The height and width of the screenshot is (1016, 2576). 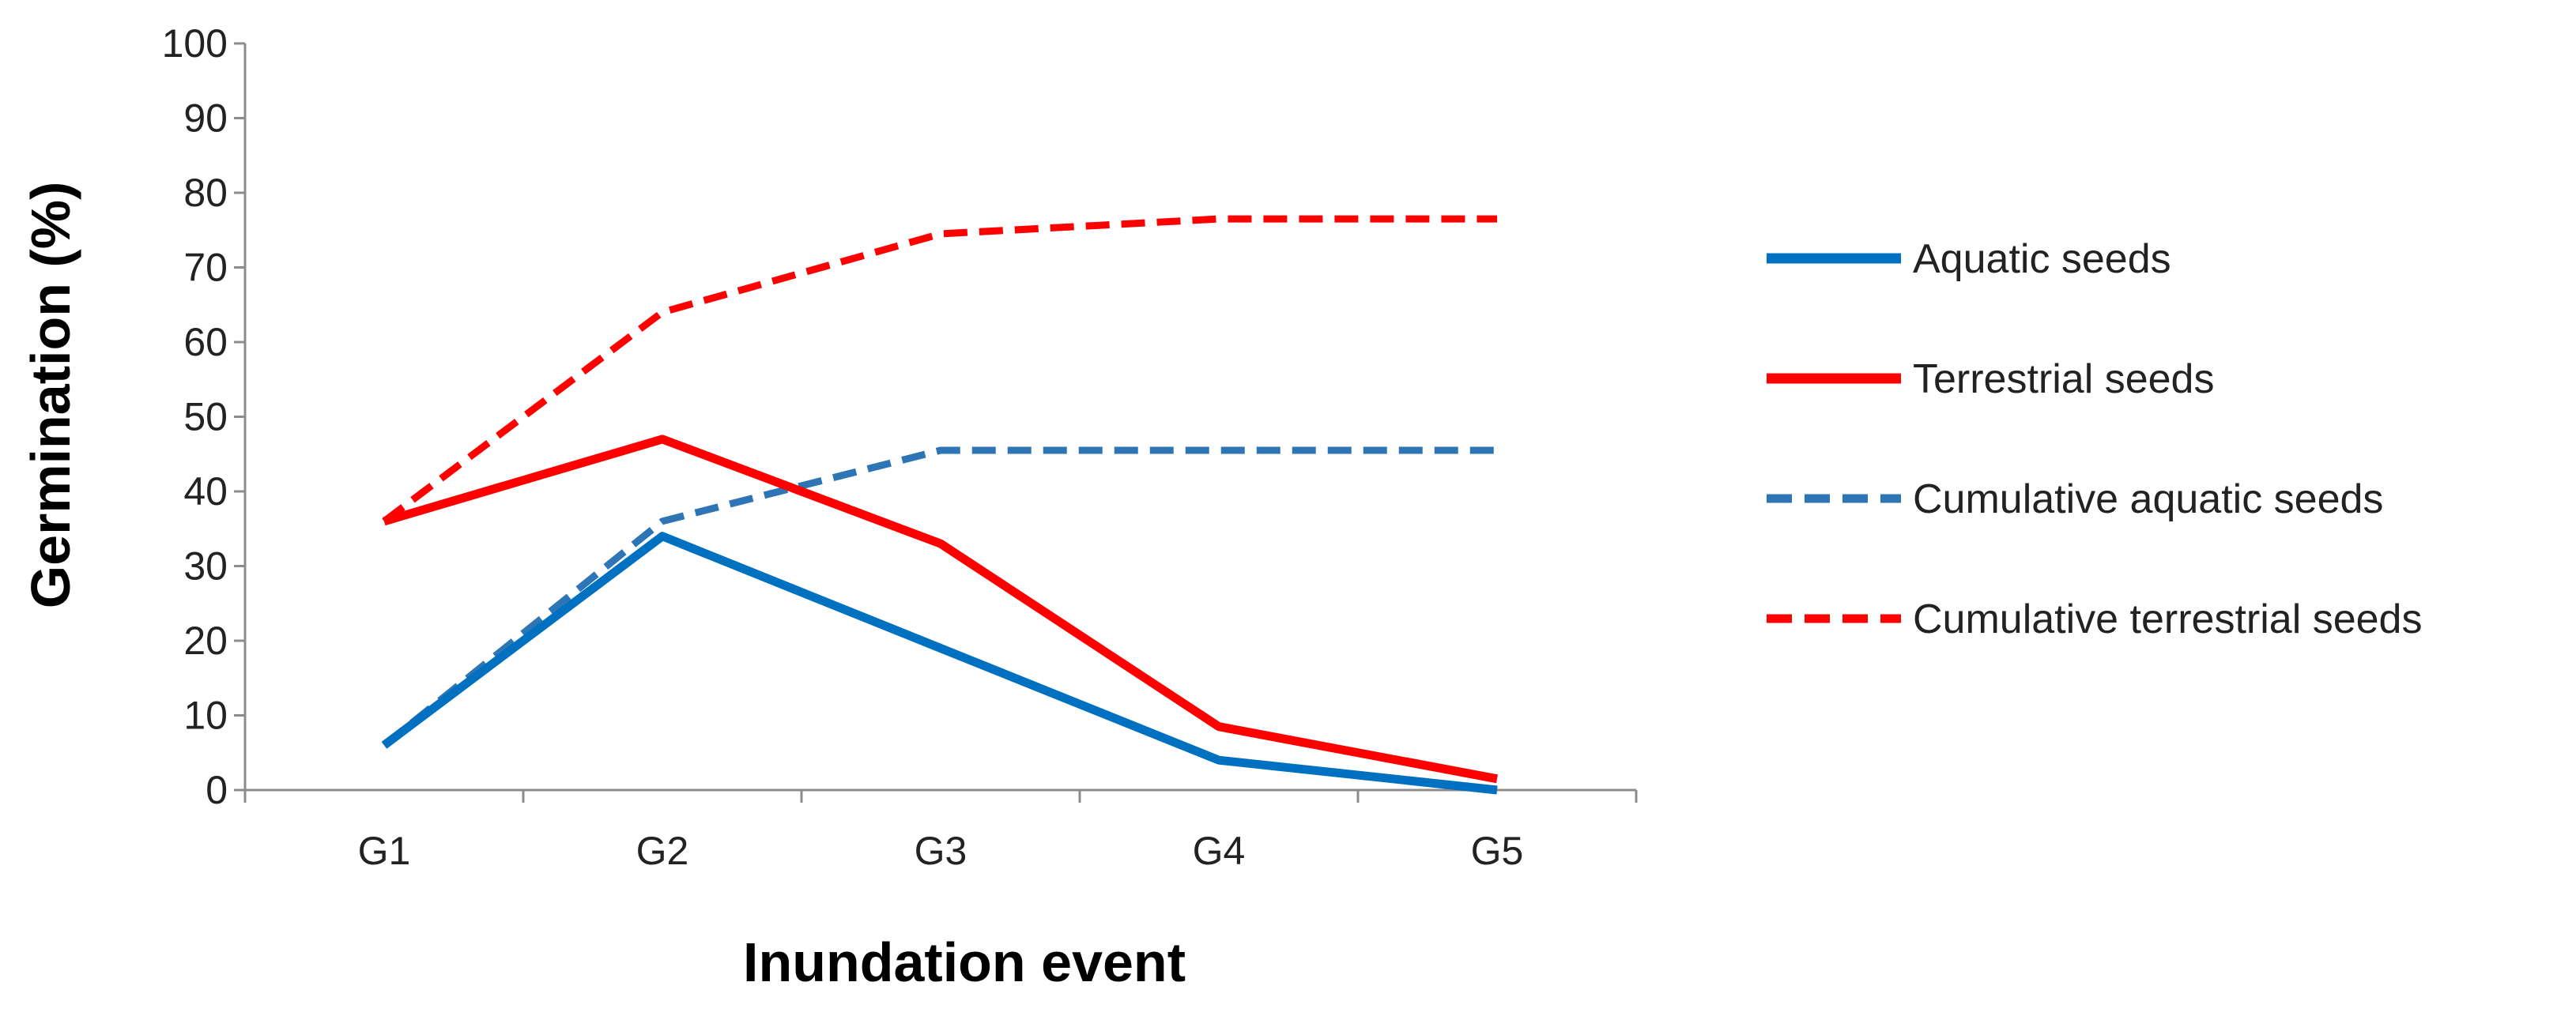 What do you see at coordinates (50, 395) in the screenshot?
I see `y-axis-title: Germination (%)` at bounding box center [50, 395].